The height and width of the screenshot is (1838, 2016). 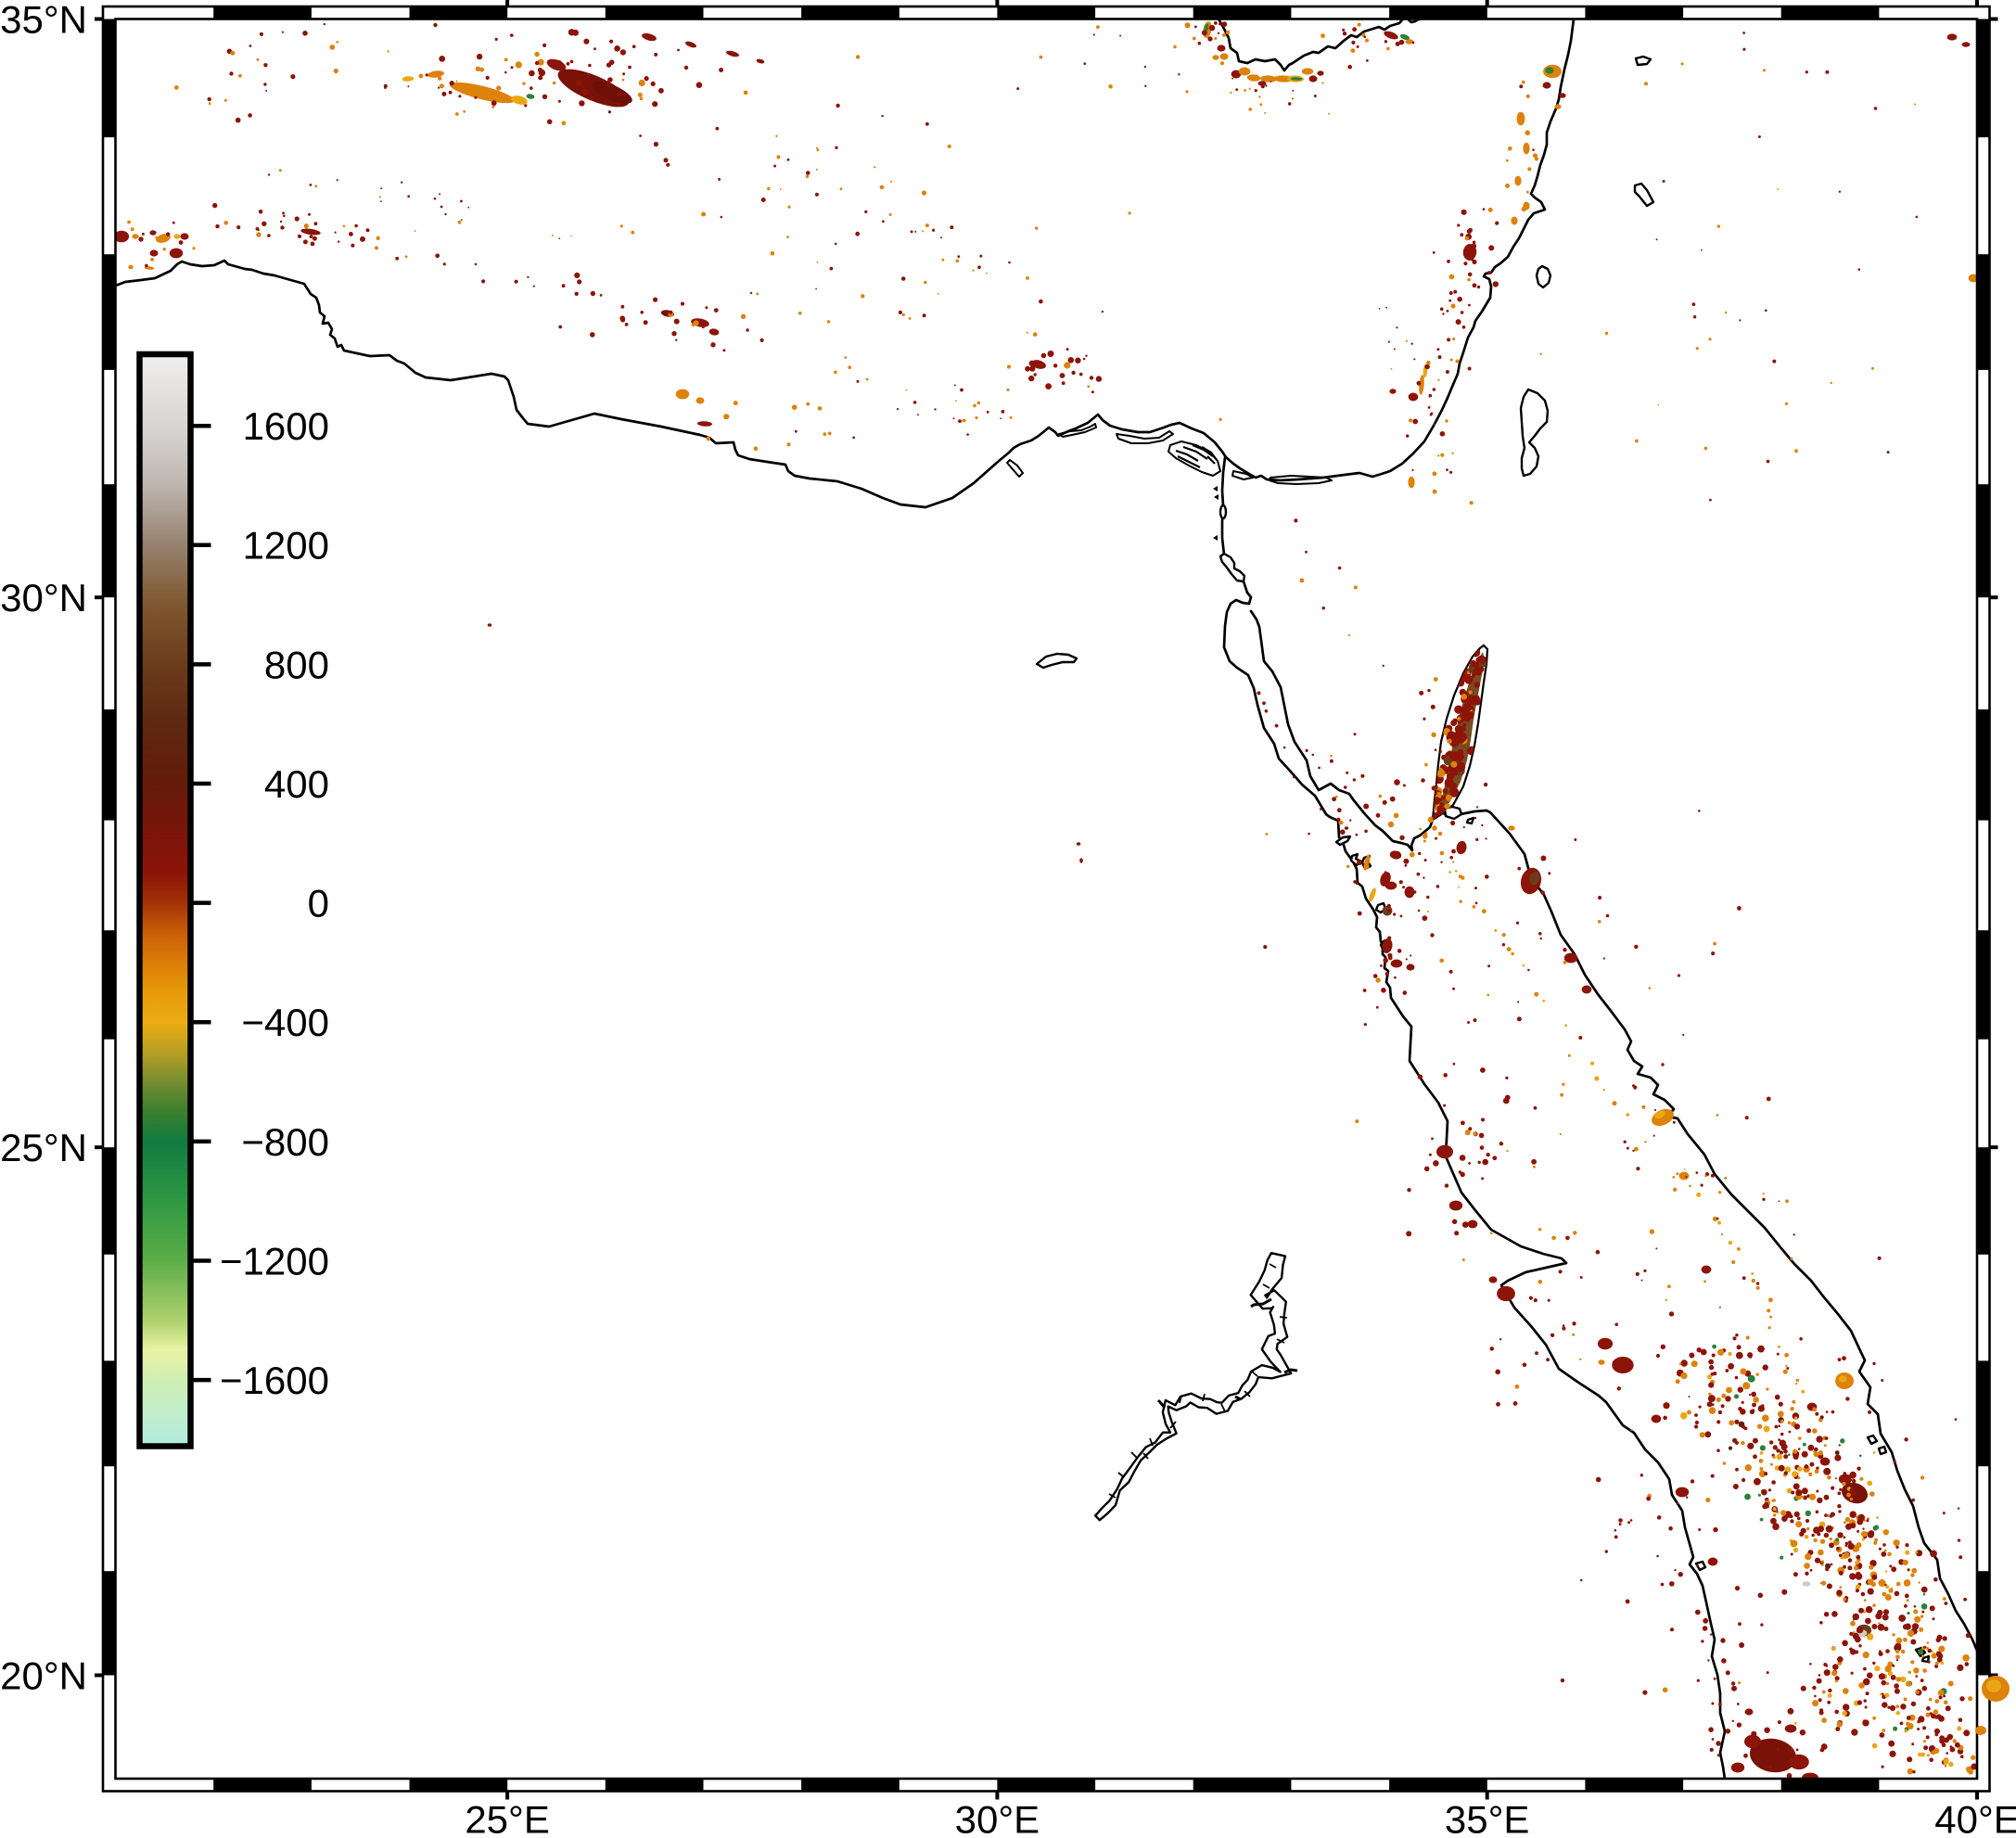 I want to click on svg-text: 35°N, so click(x=43, y=20).